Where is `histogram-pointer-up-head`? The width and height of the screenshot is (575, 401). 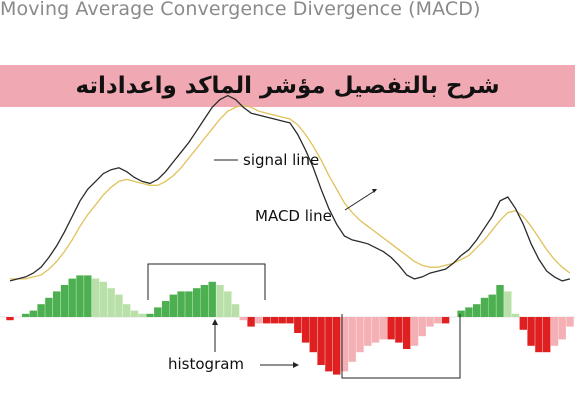
histogram-pointer-up-head is located at coordinates (215, 322).